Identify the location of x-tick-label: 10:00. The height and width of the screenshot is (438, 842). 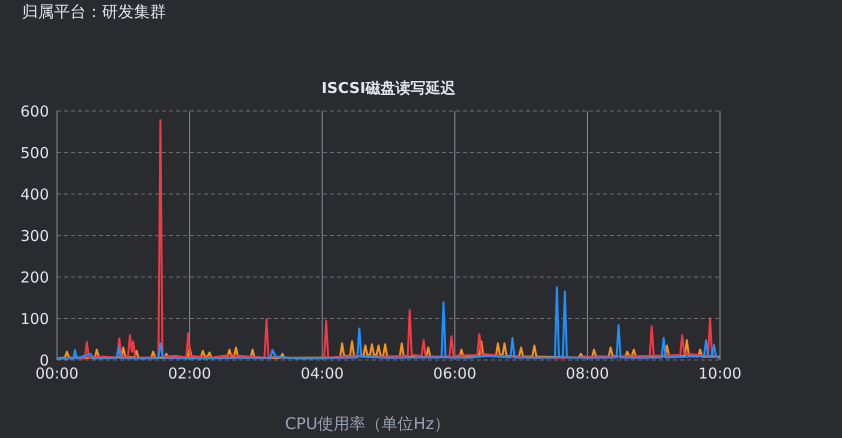
(720, 373).